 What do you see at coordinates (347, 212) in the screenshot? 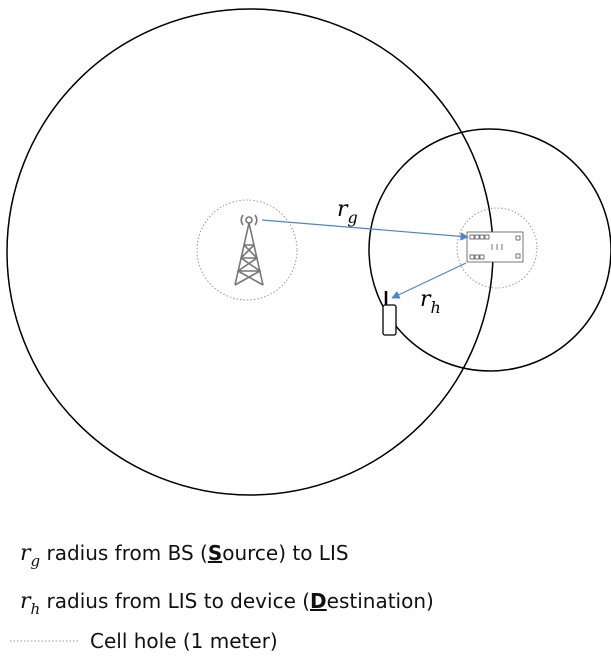
I see `label-rg: rg` at bounding box center [347, 212].